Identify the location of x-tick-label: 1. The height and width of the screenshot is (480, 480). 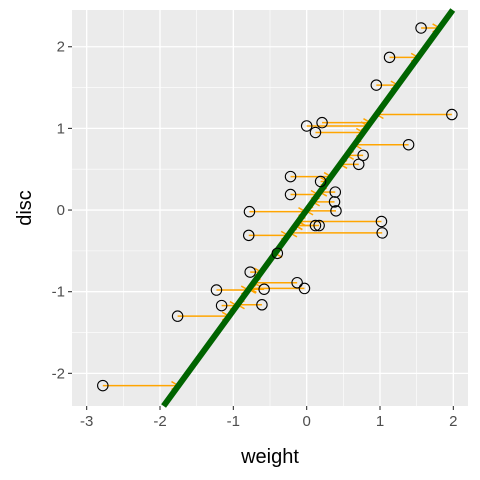
(380, 421).